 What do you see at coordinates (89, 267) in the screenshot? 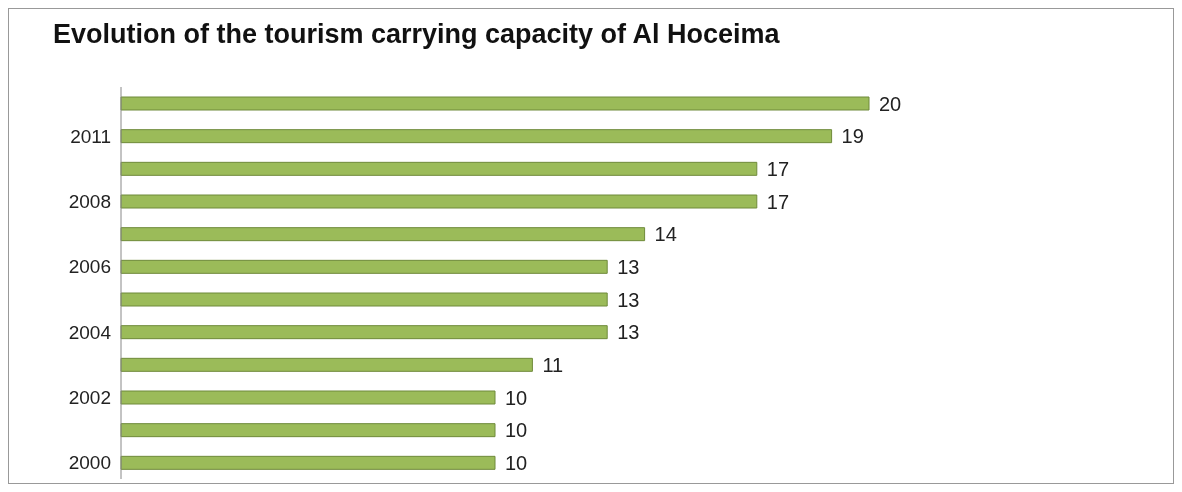
I see `y-tick-label: 2006` at bounding box center [89, 267].